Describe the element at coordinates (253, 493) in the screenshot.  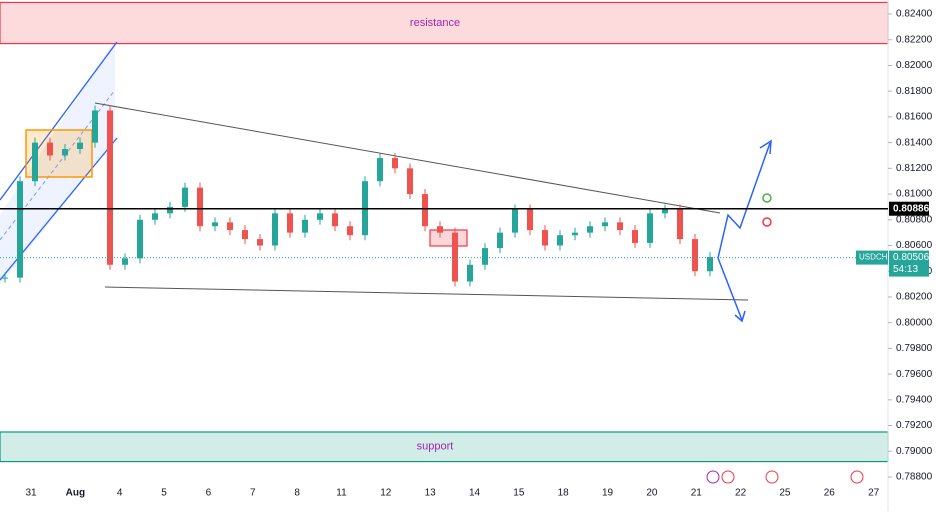
I see `x-tick-label: 7` at that location.